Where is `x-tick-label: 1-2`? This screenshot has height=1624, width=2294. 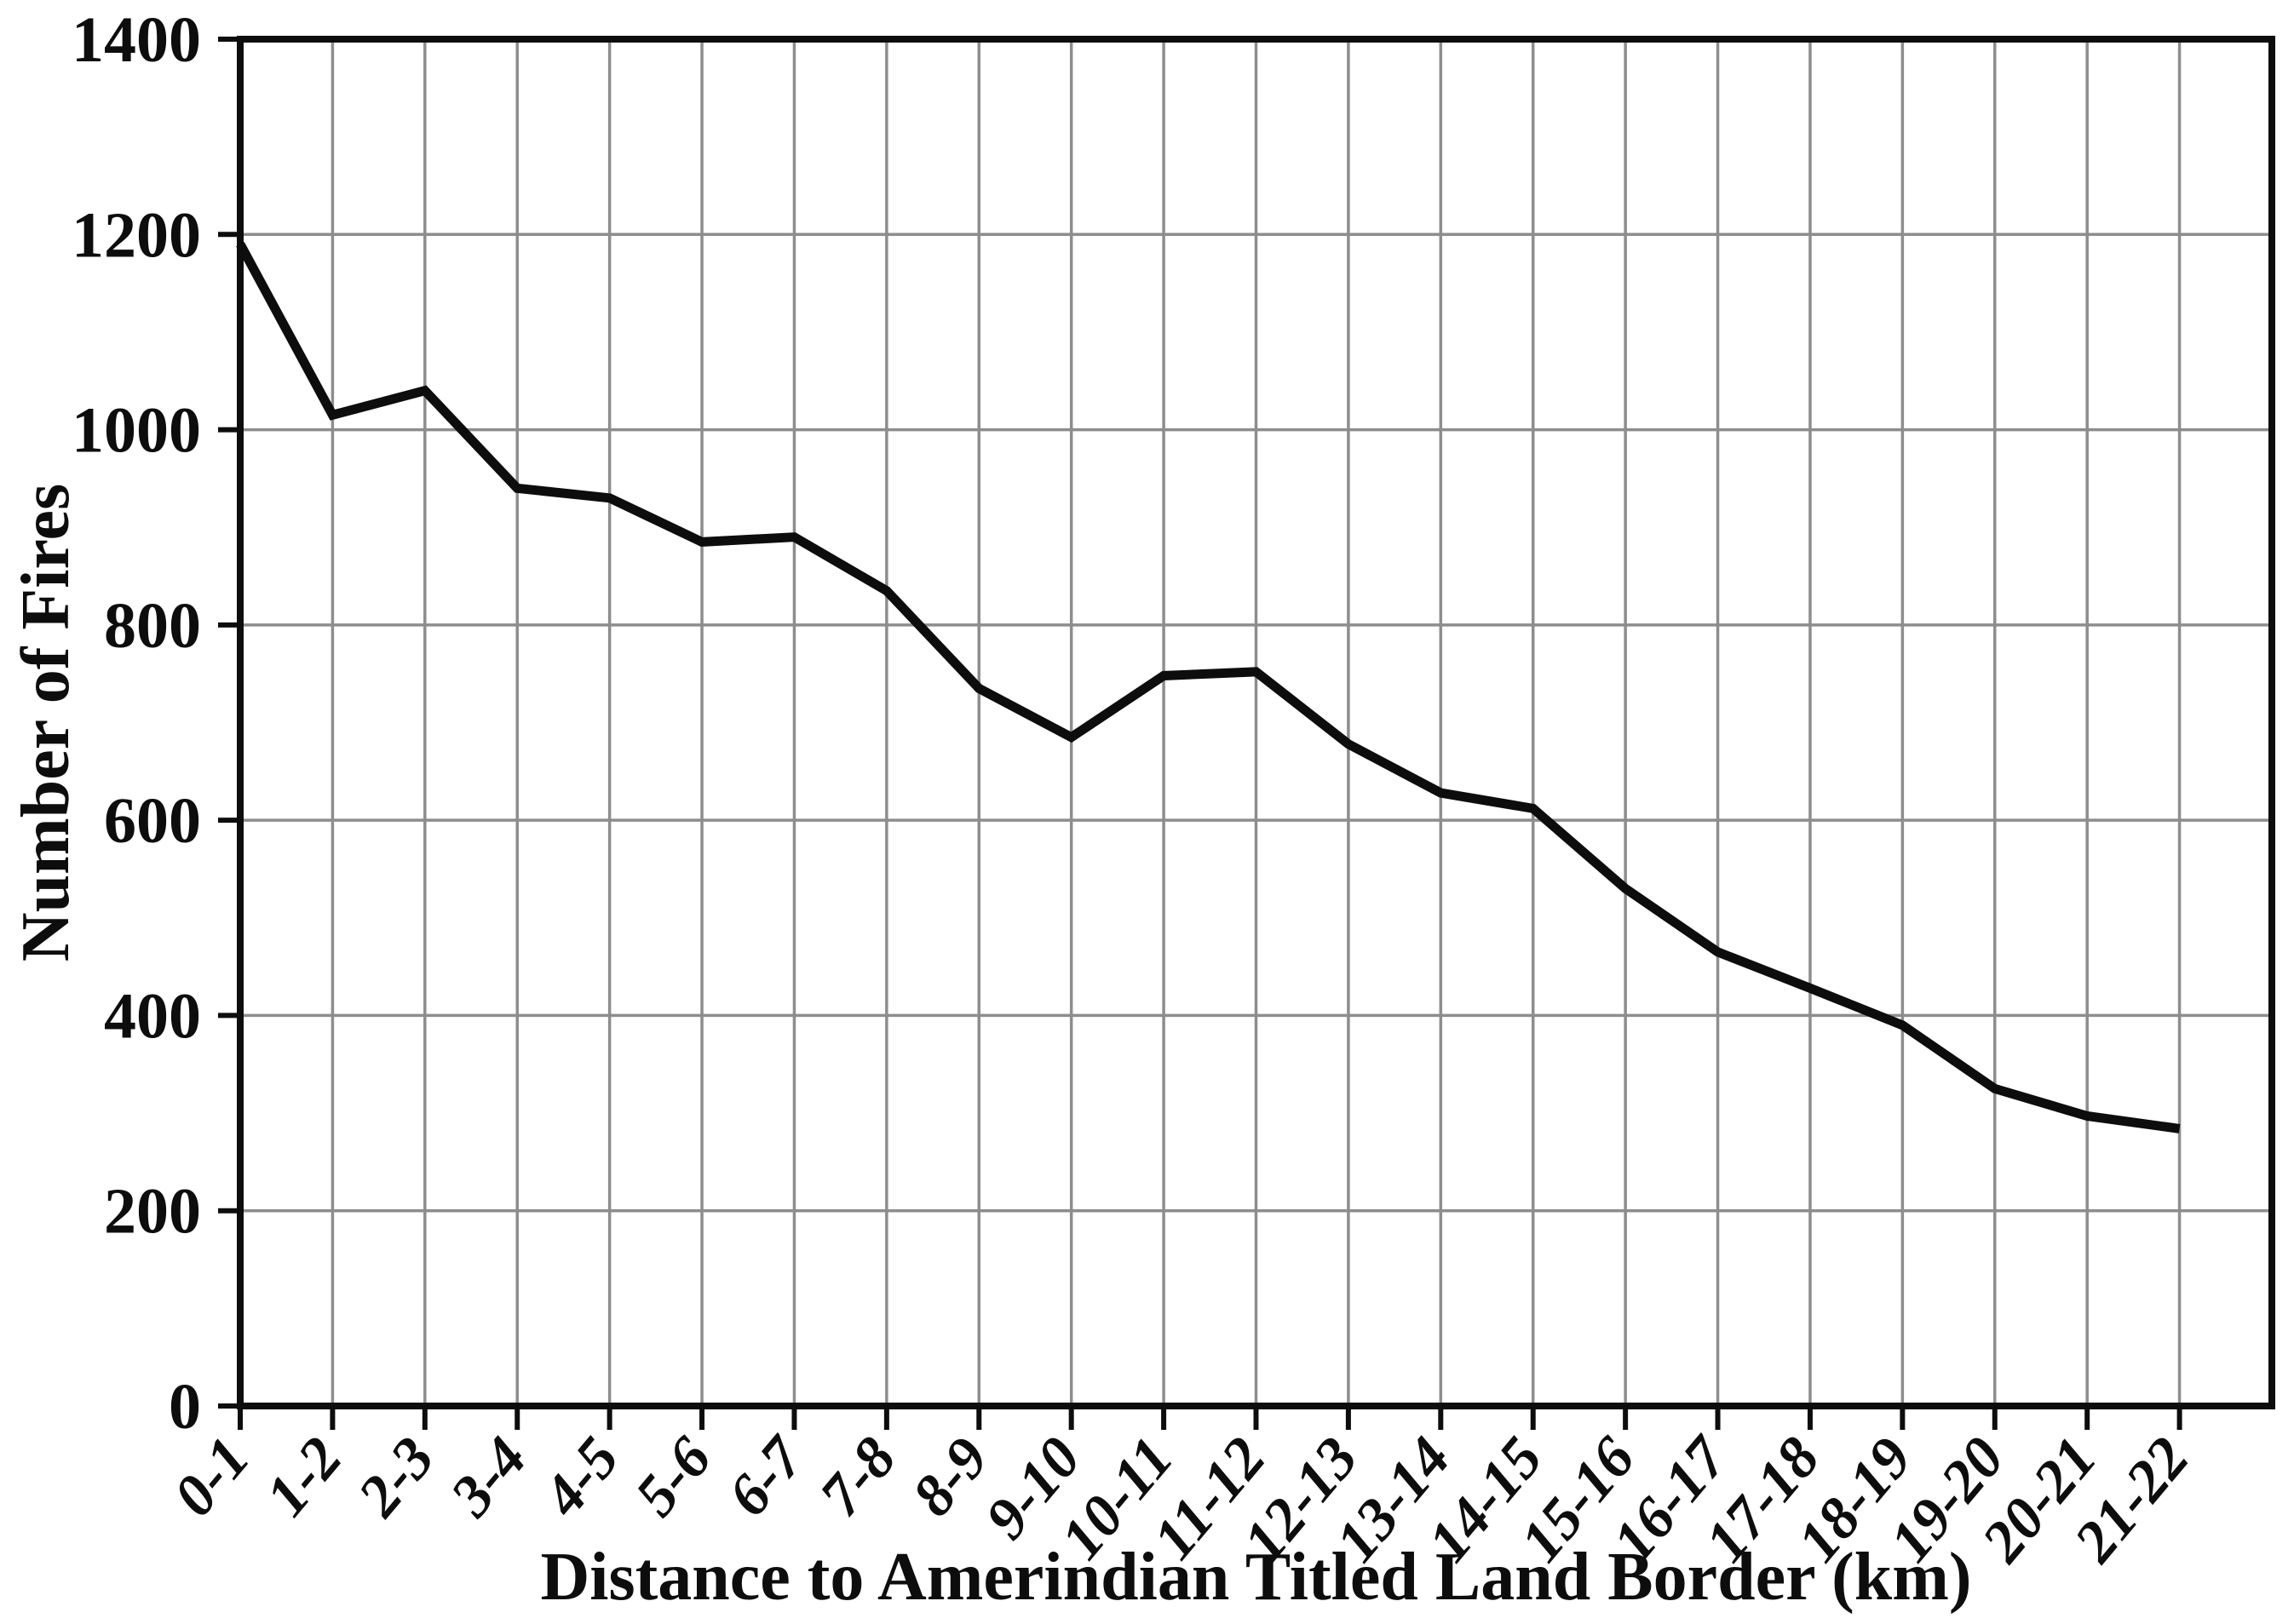 x-tick-label: 1-2 is located at coordinates (304, 1477).